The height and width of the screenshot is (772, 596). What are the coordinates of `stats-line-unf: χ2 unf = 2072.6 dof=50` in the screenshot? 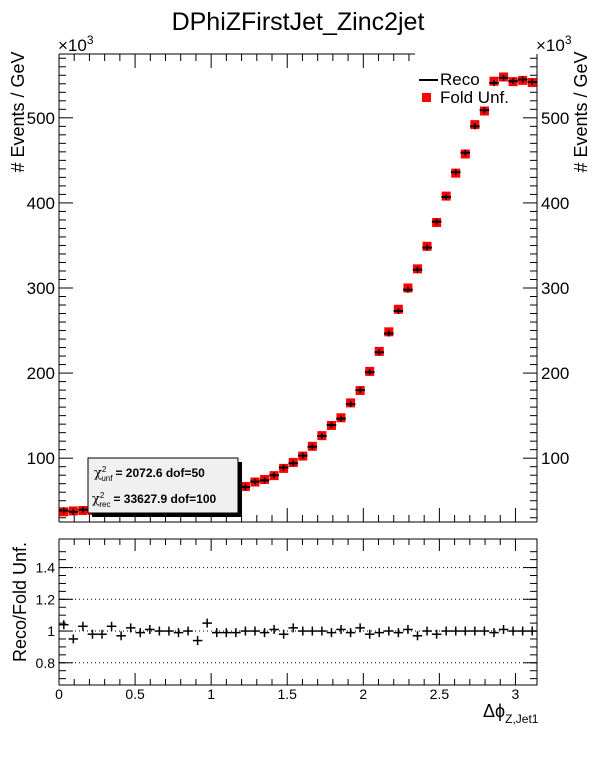 It's located at (149, 474).